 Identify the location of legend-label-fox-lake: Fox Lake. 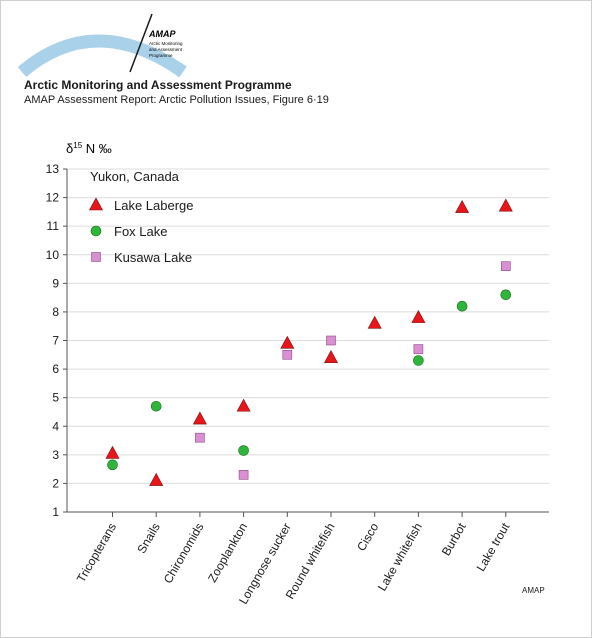
(140, 231).